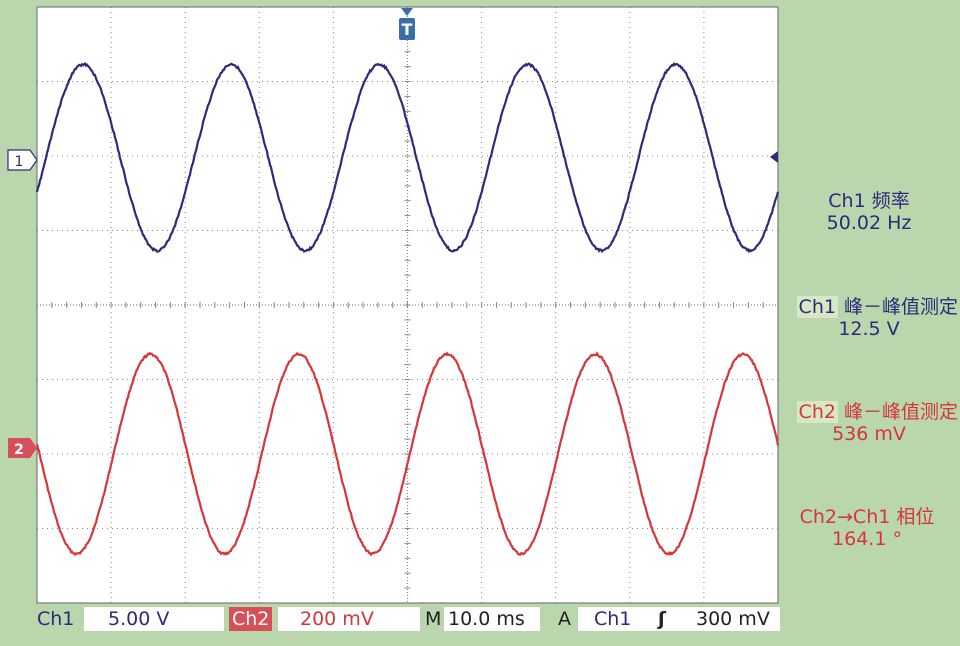 This screenshot has height=646, width=960. I want to click on ch2-ground-marker: 2, so click(22, 448).